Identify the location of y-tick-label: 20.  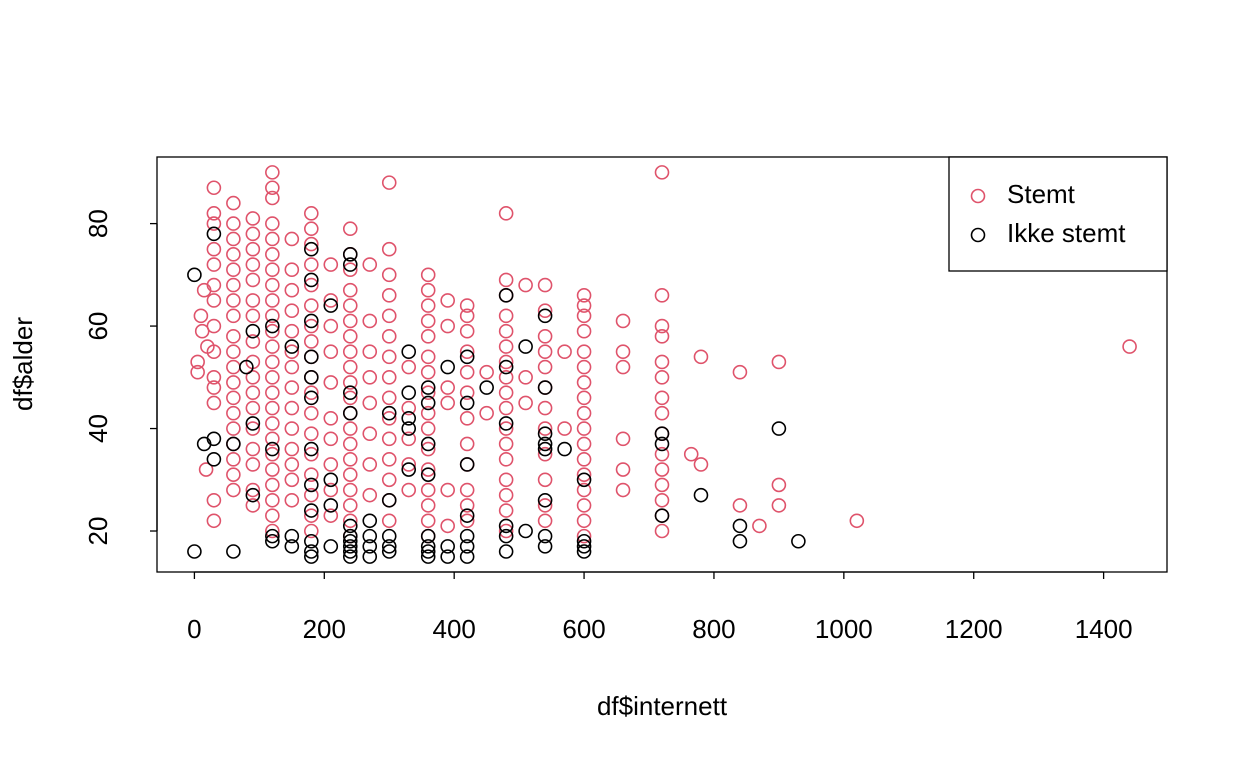
(98, 531).